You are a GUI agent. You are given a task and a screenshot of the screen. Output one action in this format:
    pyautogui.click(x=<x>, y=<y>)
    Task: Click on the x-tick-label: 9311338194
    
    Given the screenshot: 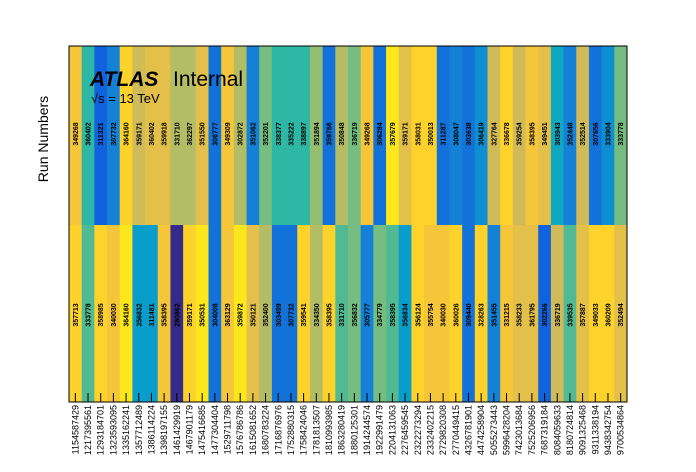 What is the action you would take?
    pyautogui.click(x=595, y=429)
    